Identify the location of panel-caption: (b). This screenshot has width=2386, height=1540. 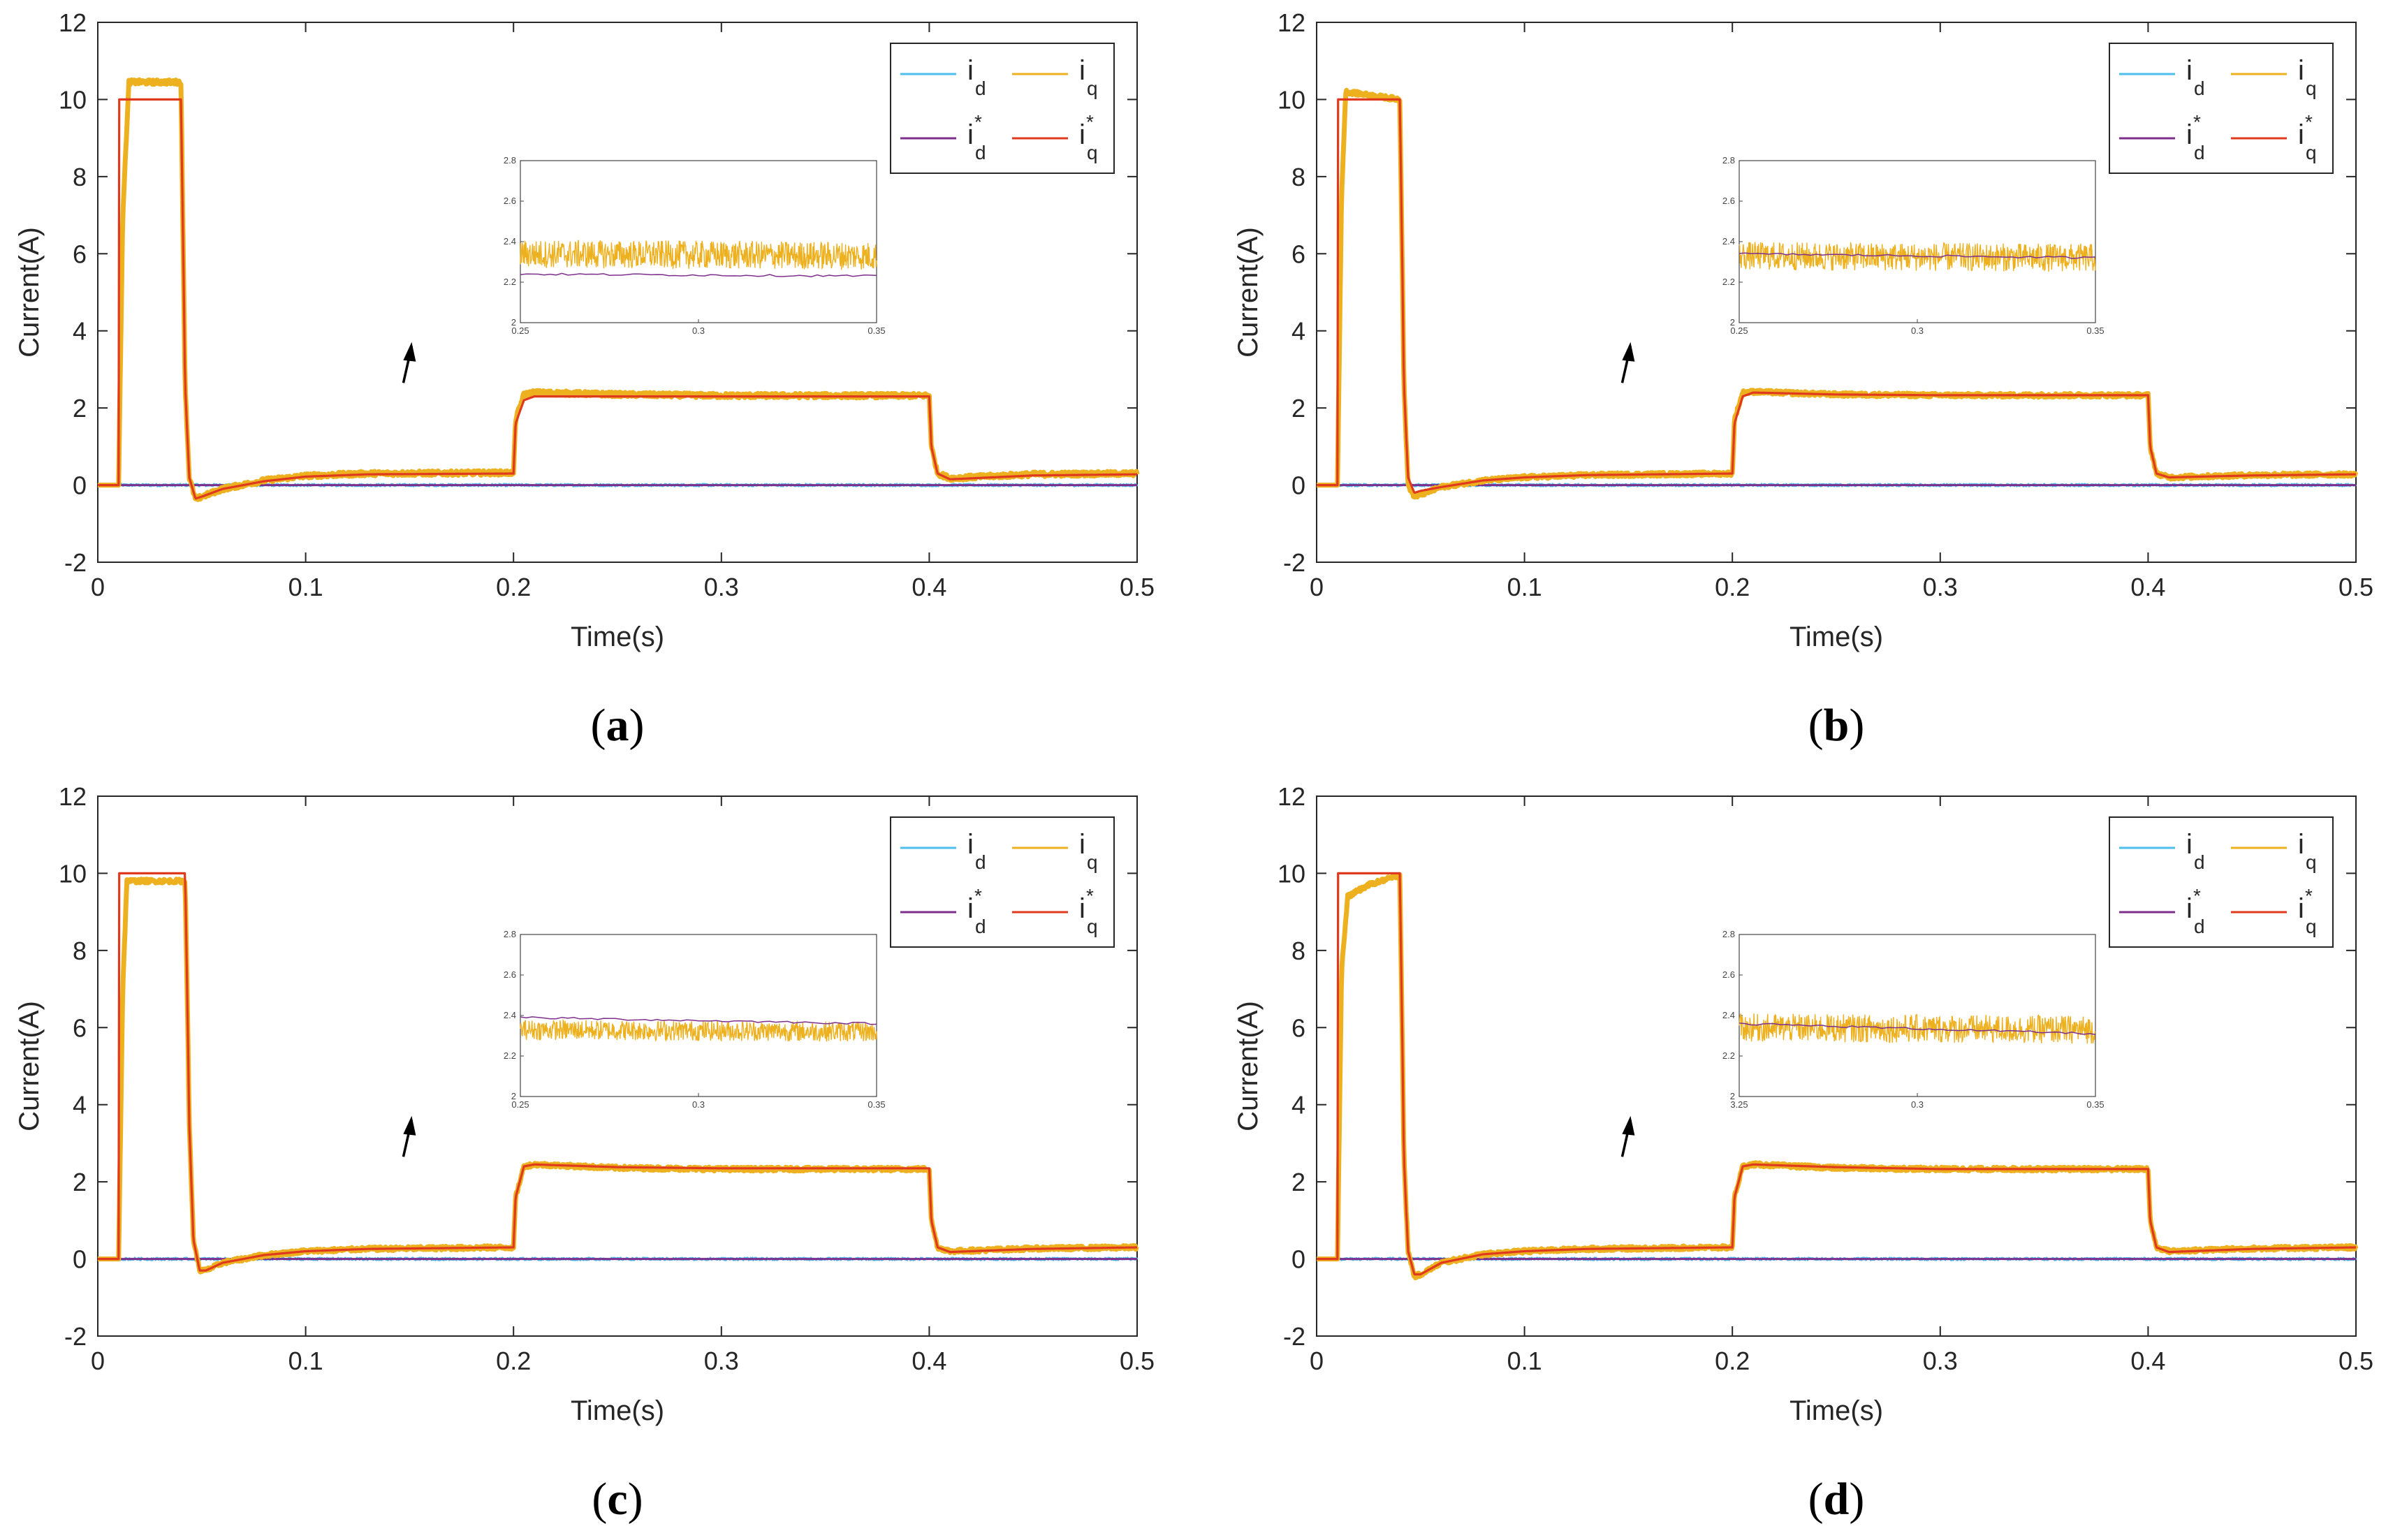
(1837, 725).